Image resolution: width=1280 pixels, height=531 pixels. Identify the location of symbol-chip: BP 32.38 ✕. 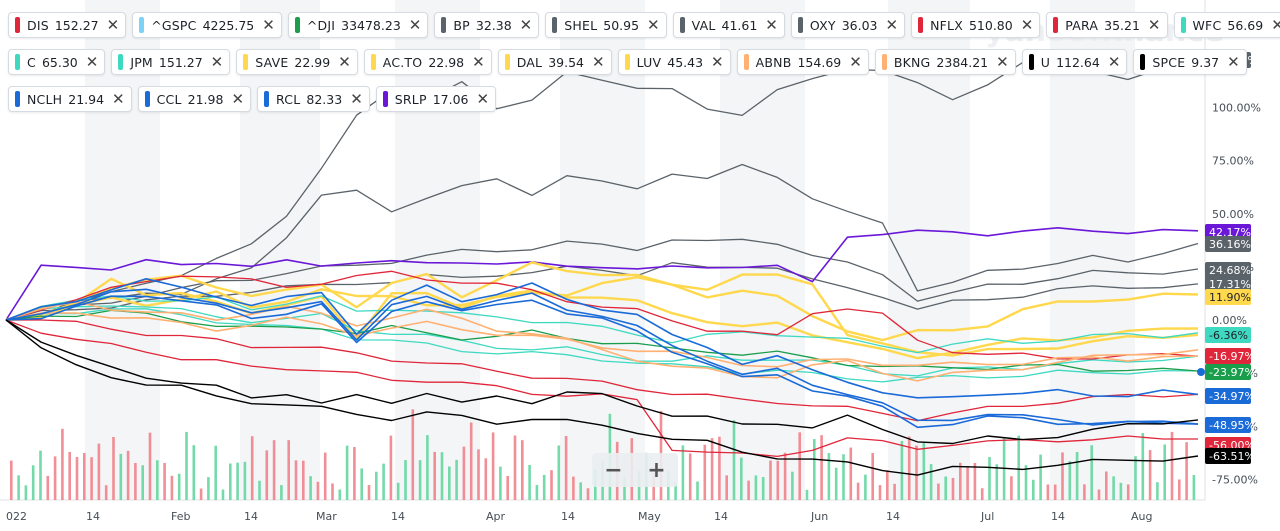
(487, 25).